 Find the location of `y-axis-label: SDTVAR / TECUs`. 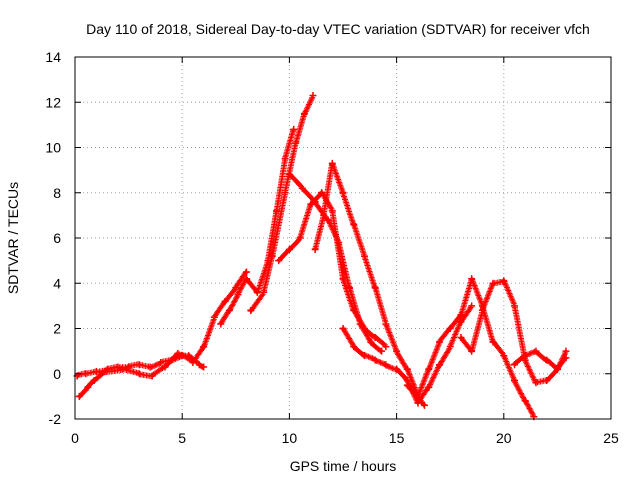

y-axis-label: SDTVAR / TECUs is located at coordinates (13, 238).